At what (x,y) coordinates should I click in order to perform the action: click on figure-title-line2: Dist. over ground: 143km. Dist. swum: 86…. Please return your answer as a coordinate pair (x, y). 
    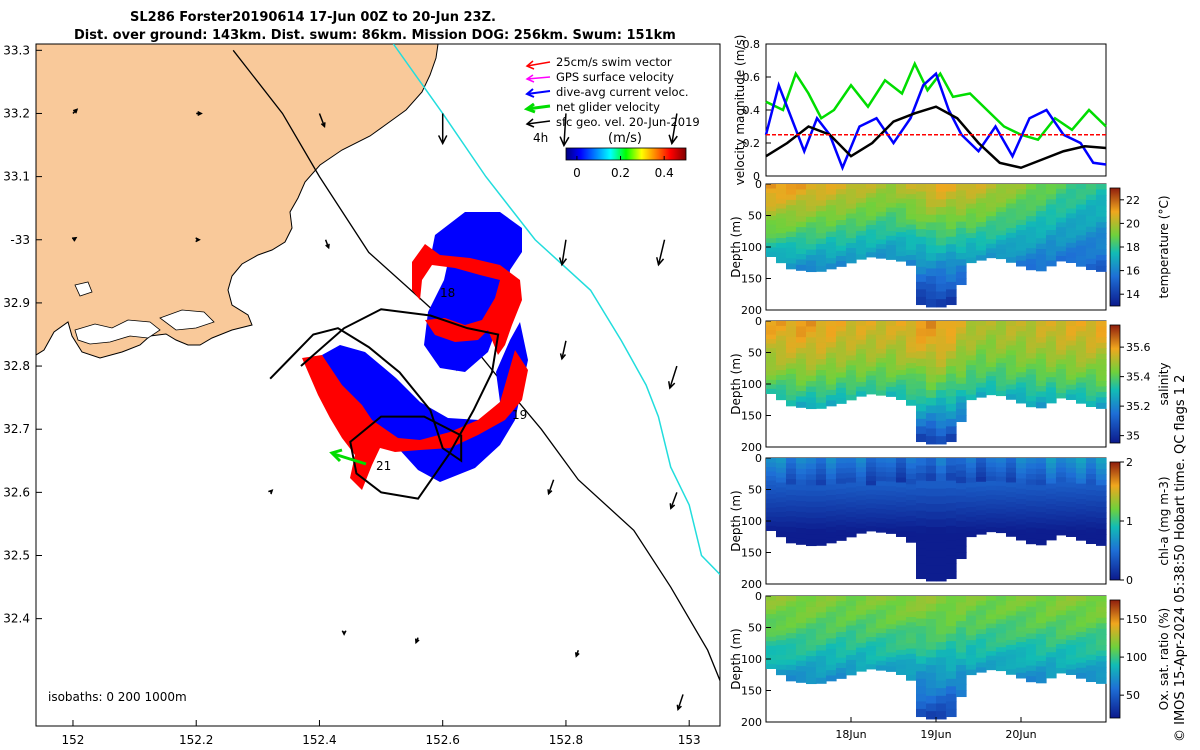
    Looking at the image, I should click on (375, 35).